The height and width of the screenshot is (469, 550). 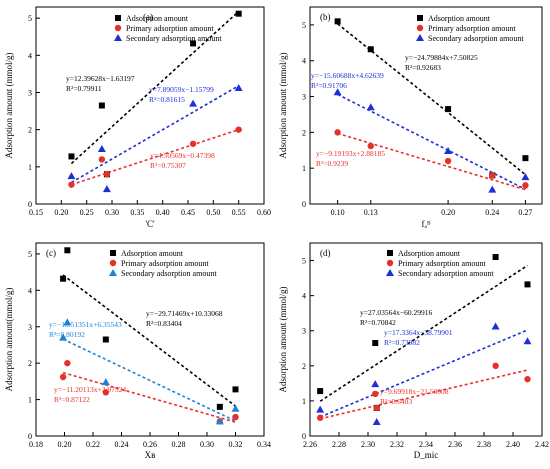 What do you see at coordinates (426, 224) in the screenshot?
I see `x-axis-title: fₐᴮ` at bounding box center [426, 224].